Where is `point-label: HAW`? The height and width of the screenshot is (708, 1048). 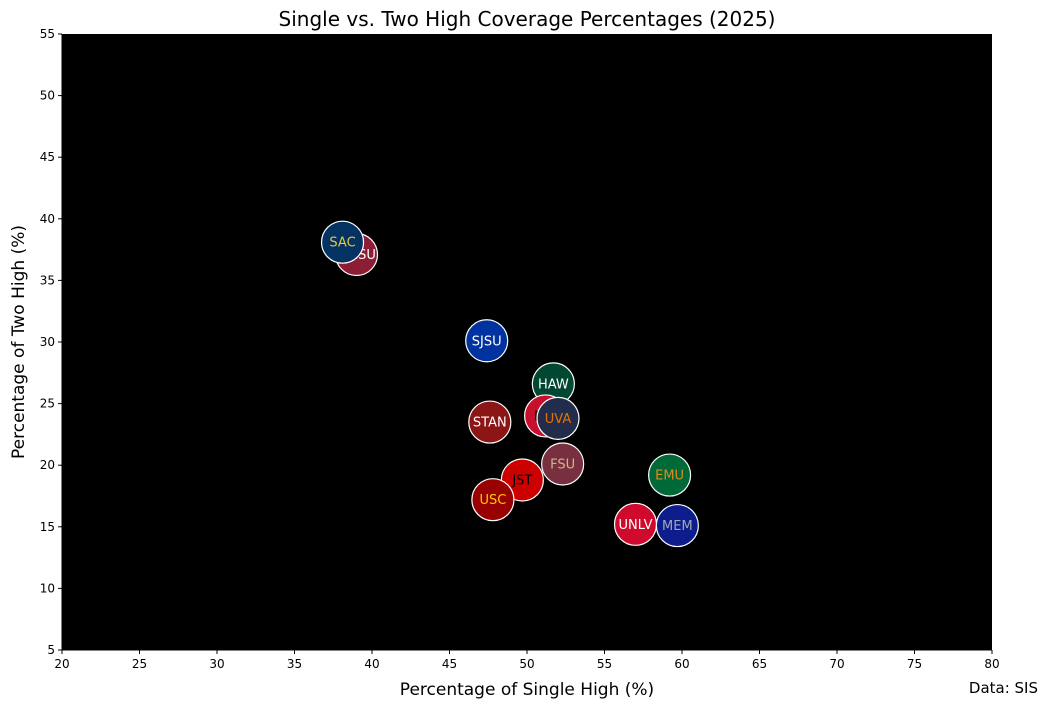 point-label: HAW is located at coordinates (553, 384).